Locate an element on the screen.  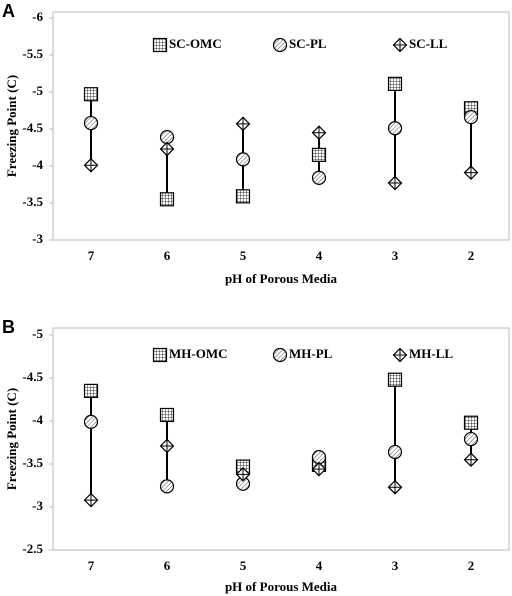
legend-label: MH-PL is located at coordinates (311, 353).